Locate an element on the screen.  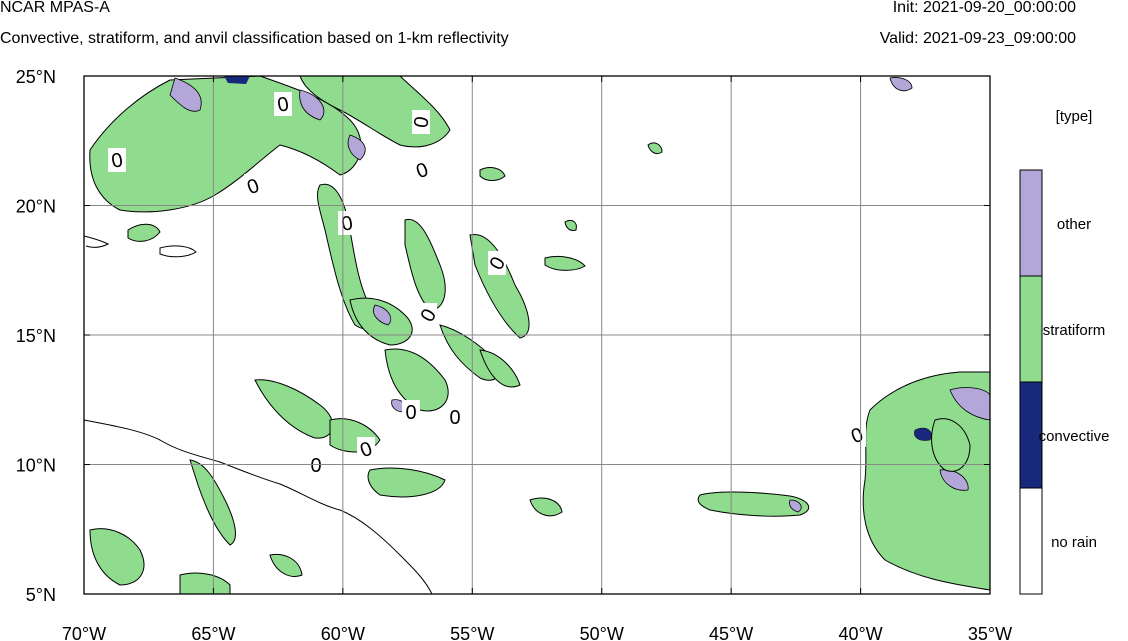
legend-label: stratiform is located at coordinates (1074, 330).